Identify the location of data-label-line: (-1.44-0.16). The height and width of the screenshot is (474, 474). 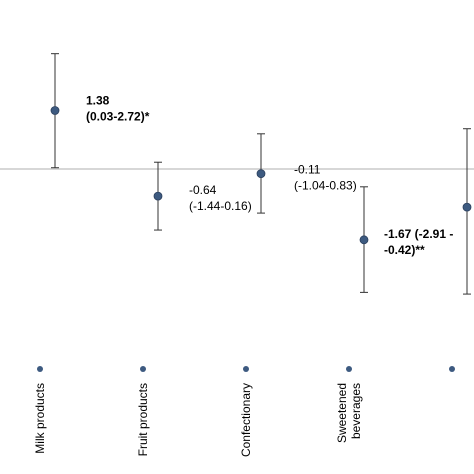
(220, 206).